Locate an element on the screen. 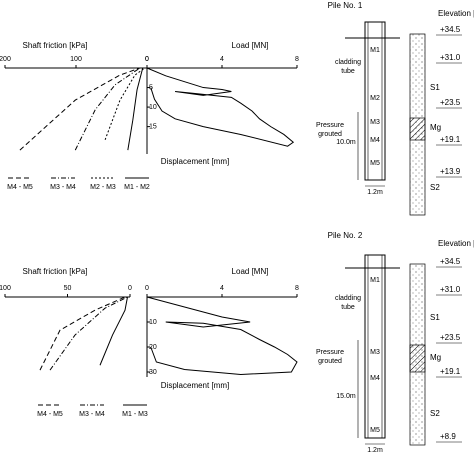  length-label: 10.0m is located at coordinates (346, 142).